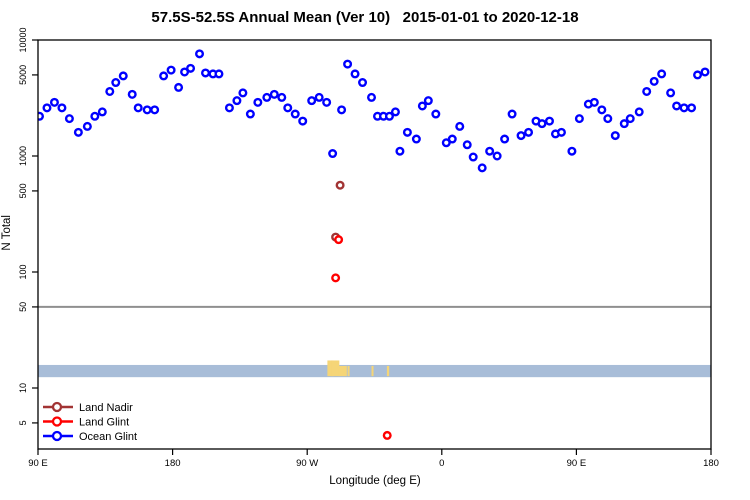  Describe the element at coordinates (23, 39) in the screenshot. I see `y-tick-label: 10000` at that location.